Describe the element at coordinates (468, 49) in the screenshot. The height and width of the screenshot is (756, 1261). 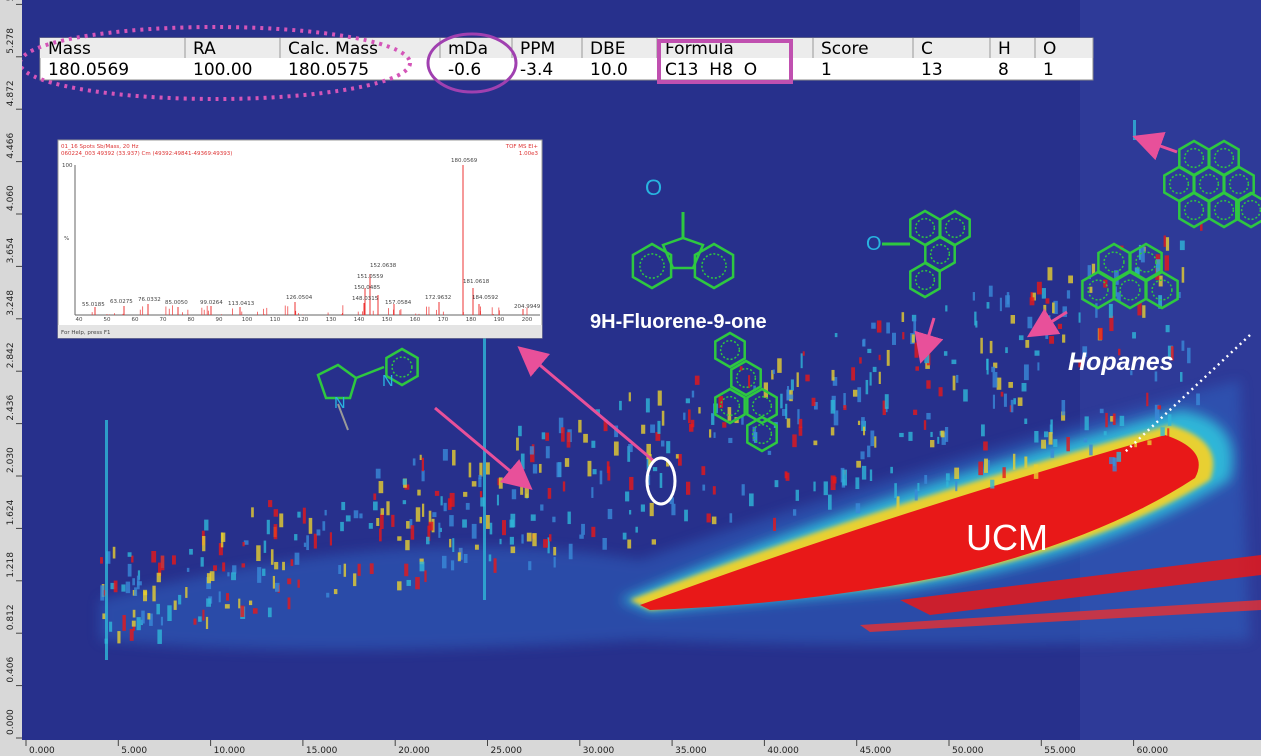
I see `table-header: mDa` at that location.